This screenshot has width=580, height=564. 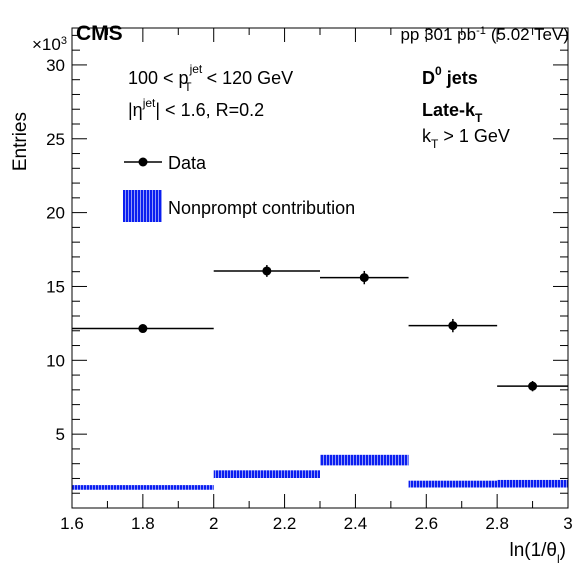 What do you see at coordinates (187, 163) in the screenshot?
I see `legend-data-label: Data` at bounding box center [187, 163].